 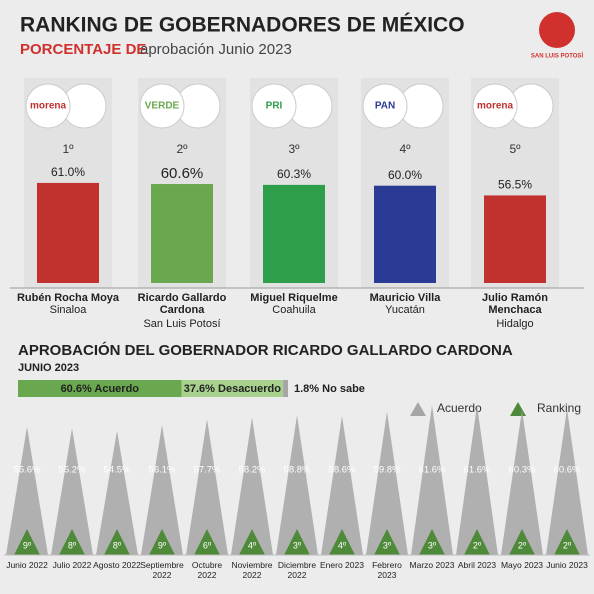 I want to click on party: PRI, so click(x=274, y=106).